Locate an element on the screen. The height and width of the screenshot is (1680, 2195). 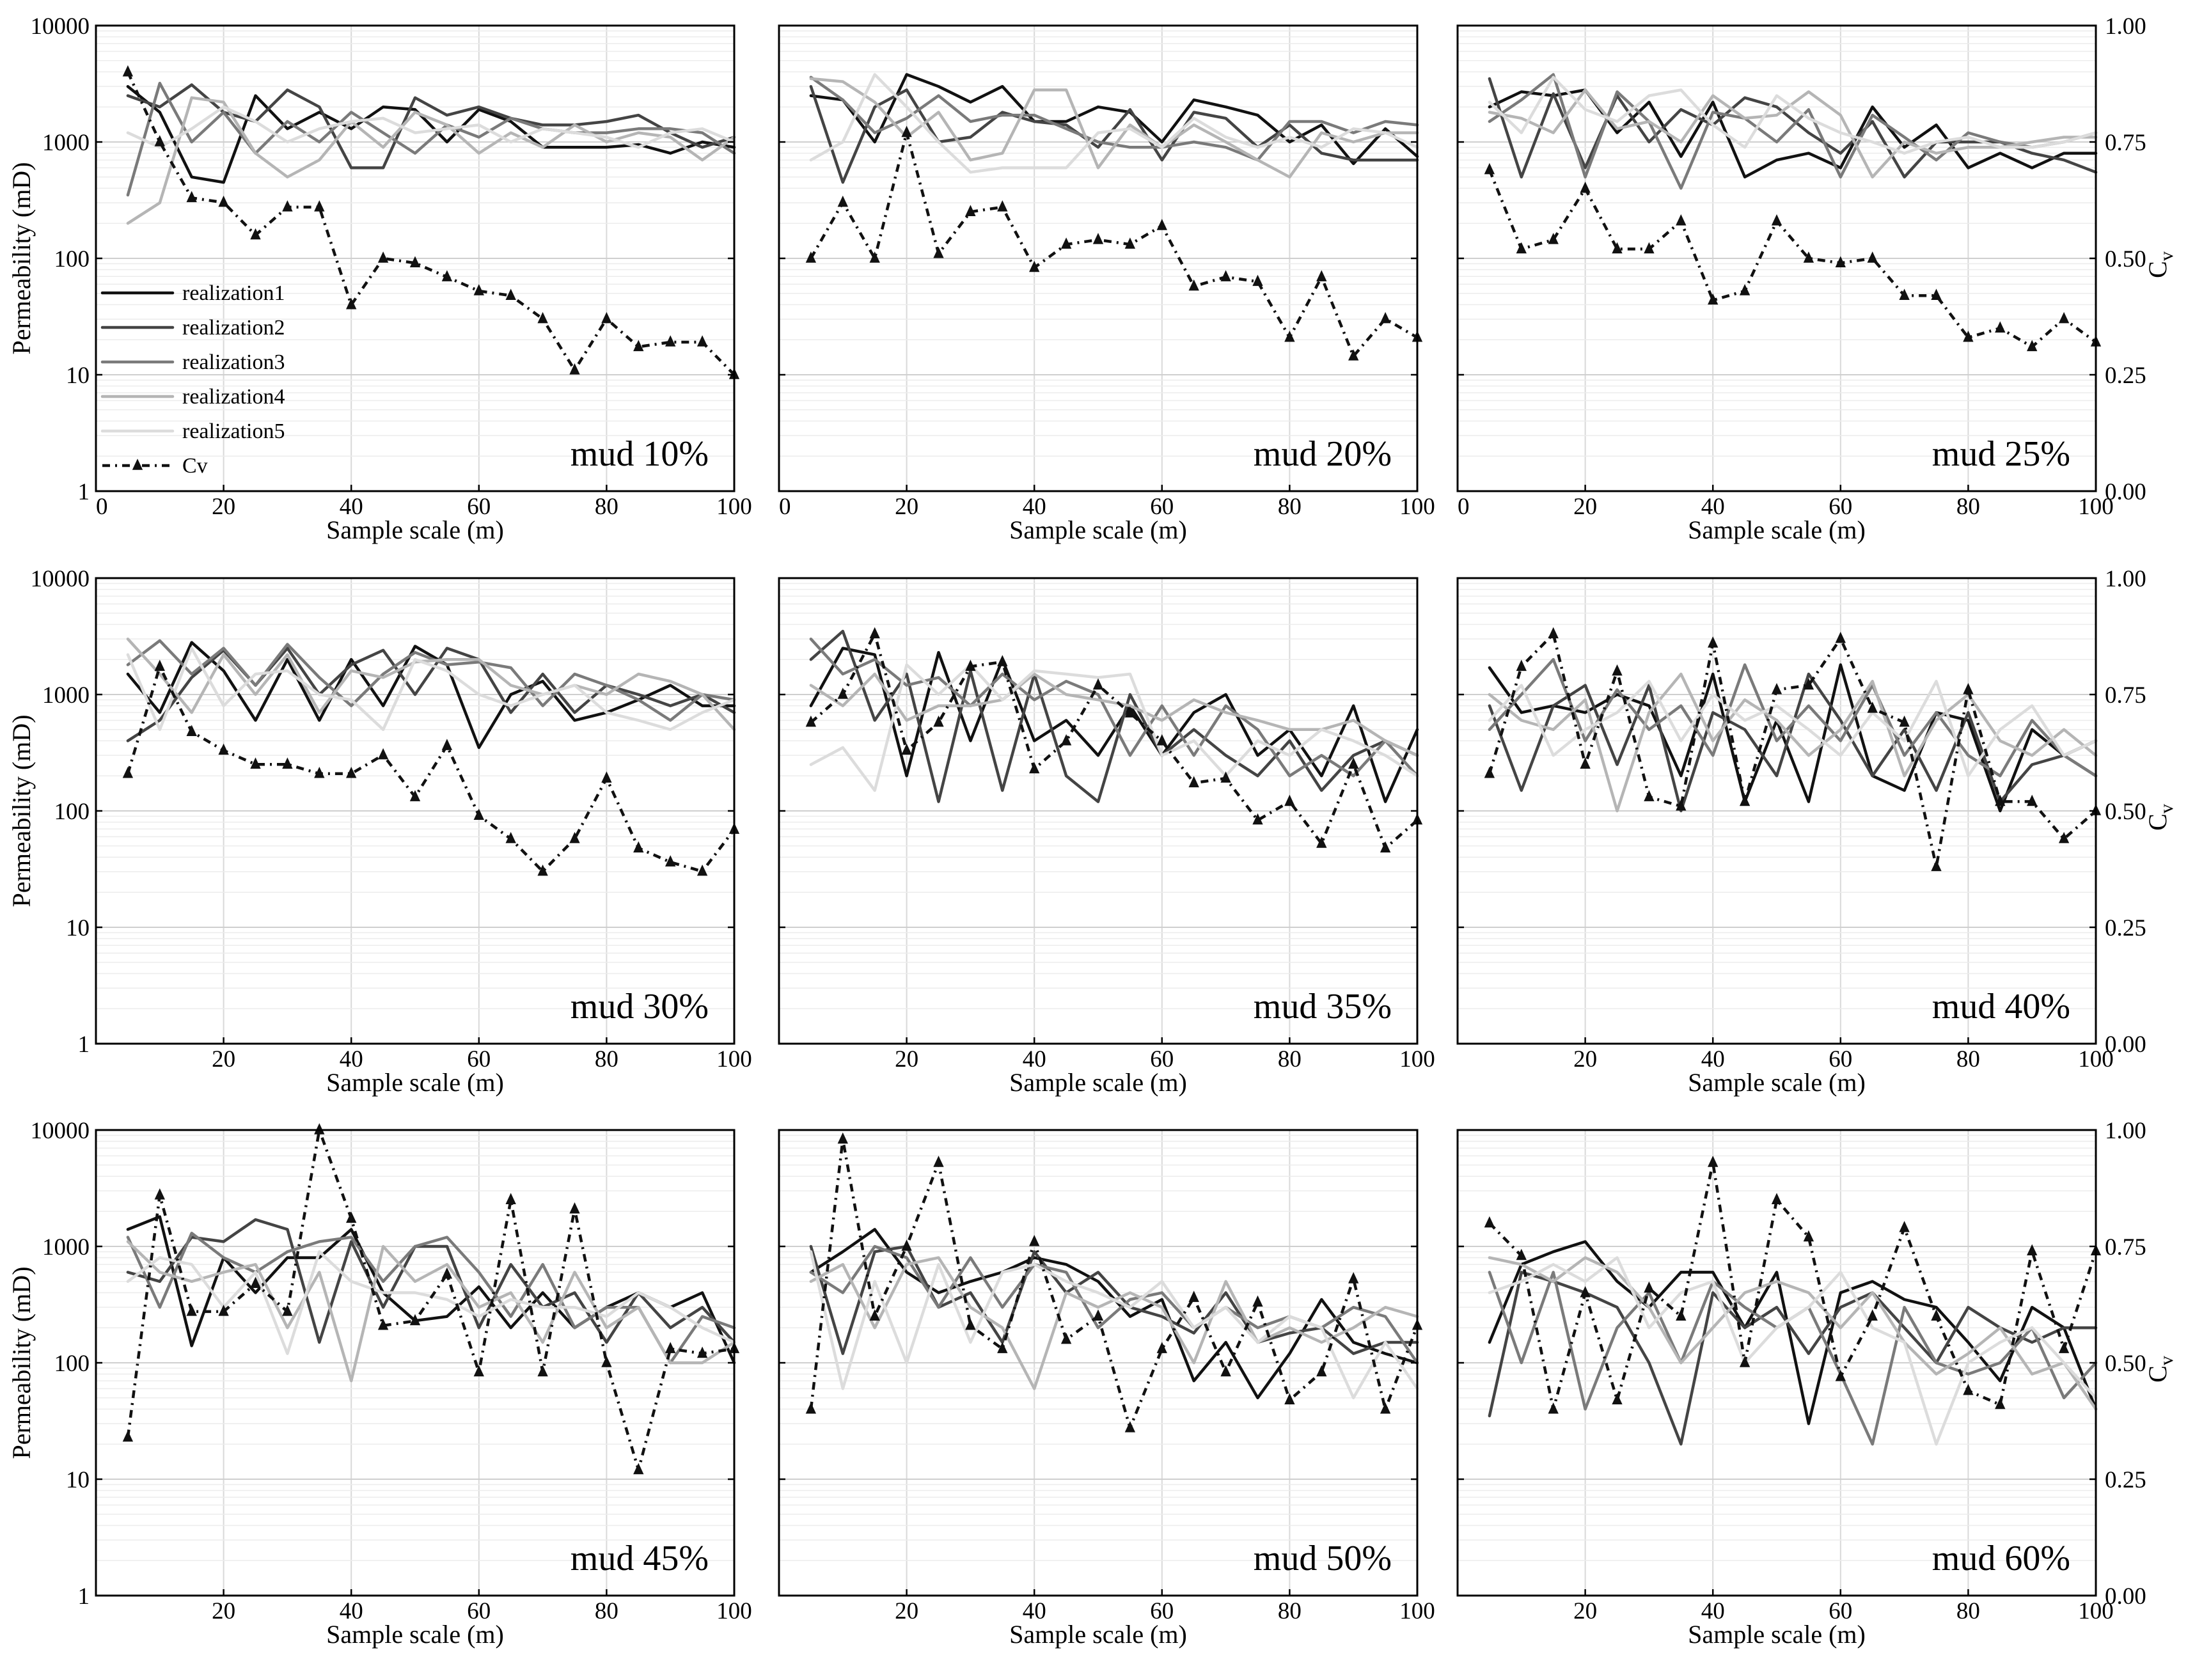
panel-20: 0 20 40 60 80 100 Sample scale (m) mud 20% is located at coordinates (1106, 284).